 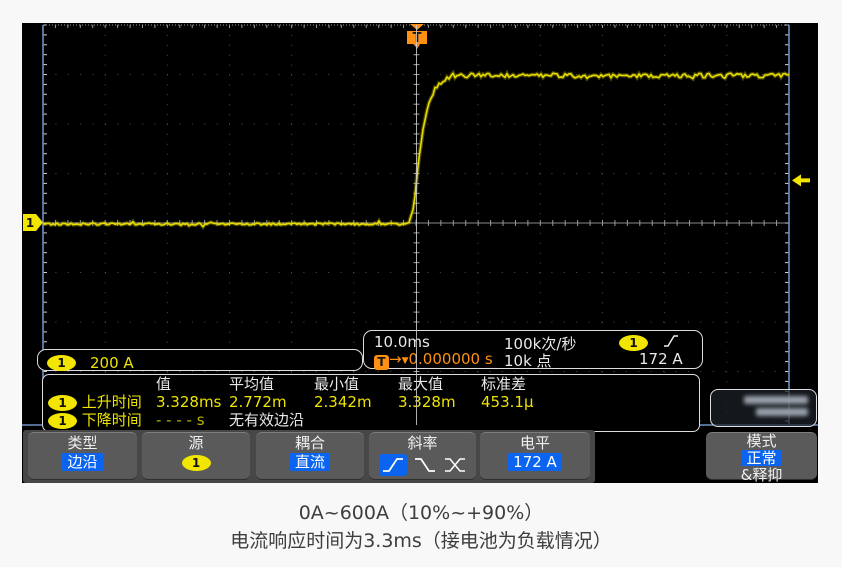 I want to click on trigger-position-marker, so click(x=417, y=40).